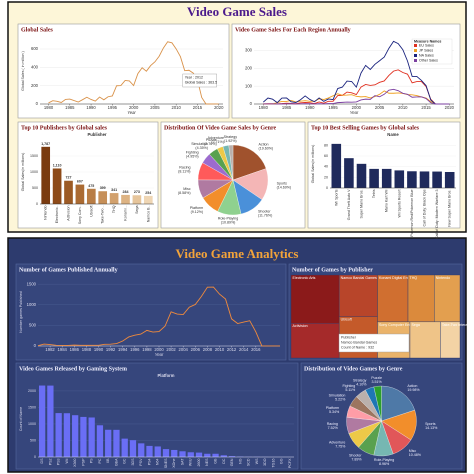 This screenshot has width=474, height=474. What do you see at coordinates (249, 67) in the screenshot?
I see `y-tick-label: 200` at bounding box center [249, 67].